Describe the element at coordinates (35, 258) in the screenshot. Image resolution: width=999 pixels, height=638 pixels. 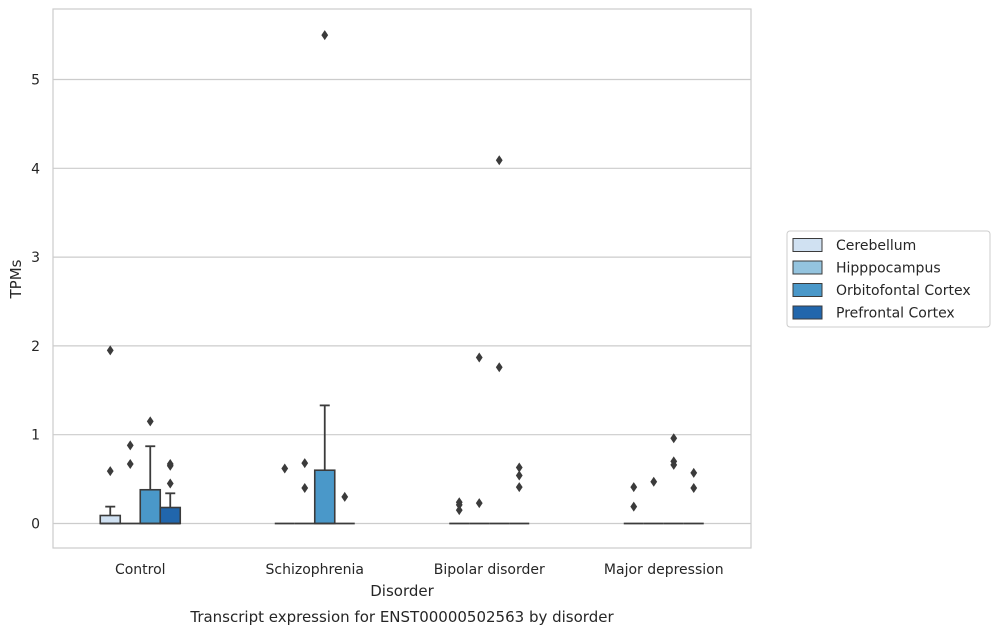
I see `y-tick-label-3: 3` at that location.